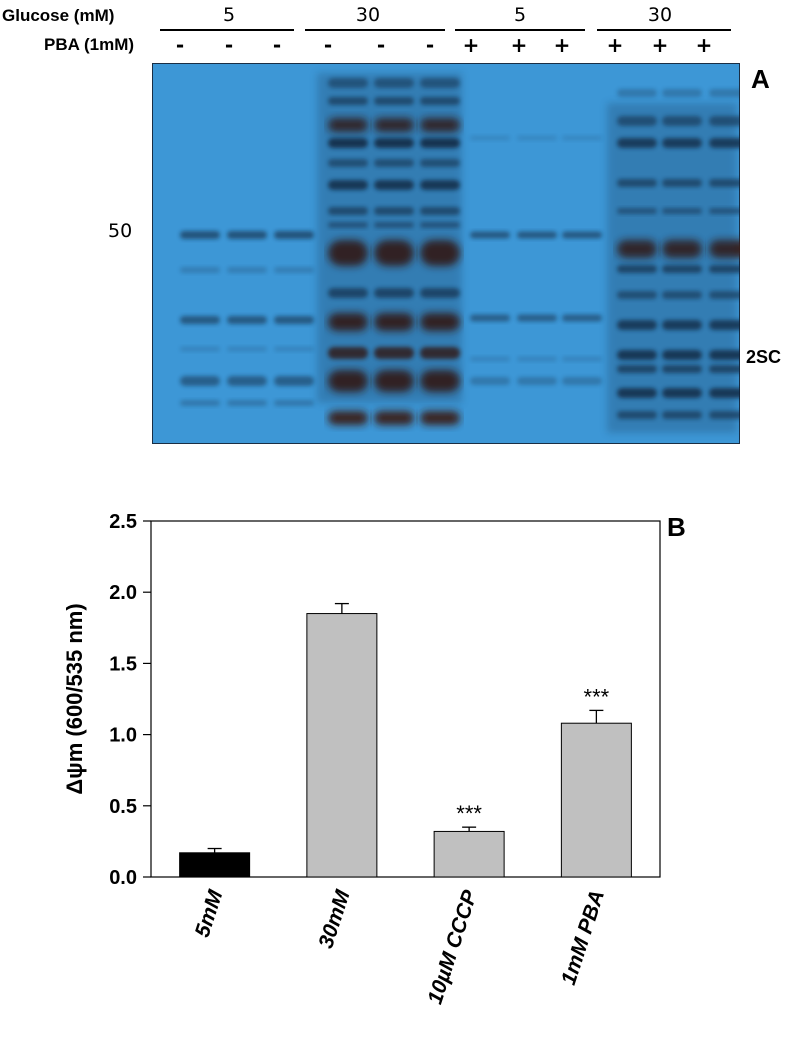  Describe the element at coordinates (120, 231) in the screenshot. I see `molecular-weight-marker: 50` at that location.